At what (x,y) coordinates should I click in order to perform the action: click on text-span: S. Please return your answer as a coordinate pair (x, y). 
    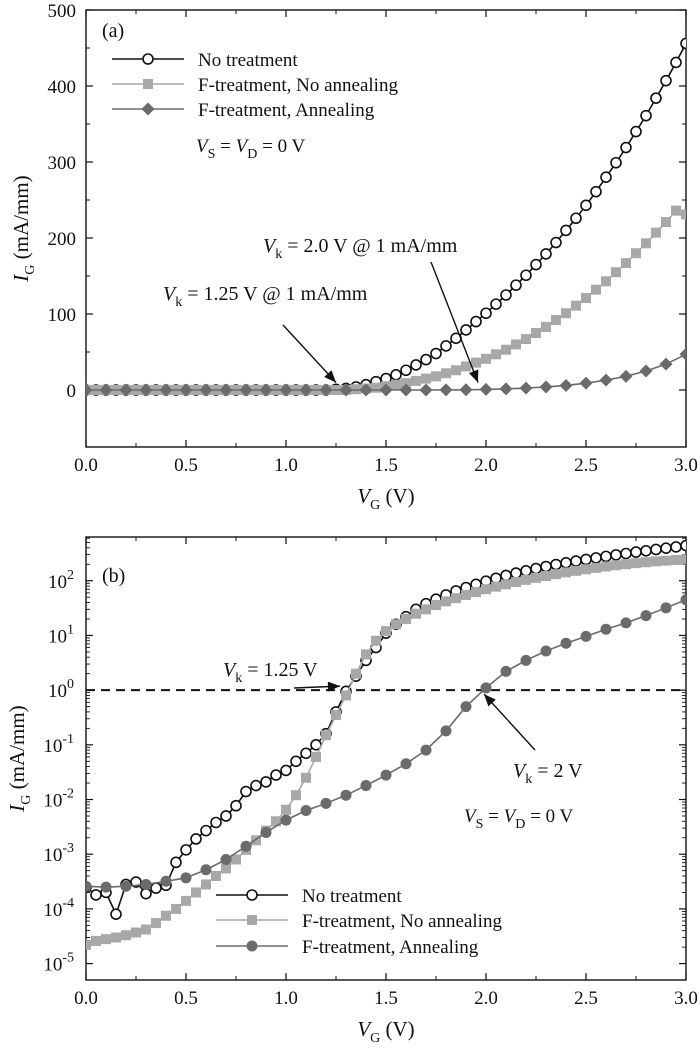
    Looking at the image, I should click on (212, 154).